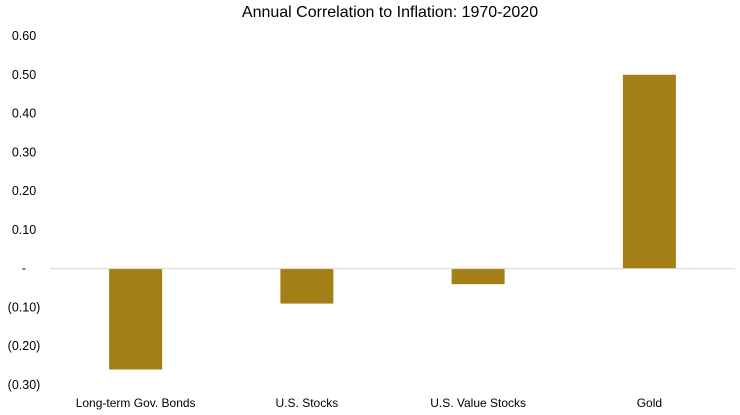  Describe the element at coordinates (24, 36) in the screenshot. I see `y-tick-label: 0.60` at that location.